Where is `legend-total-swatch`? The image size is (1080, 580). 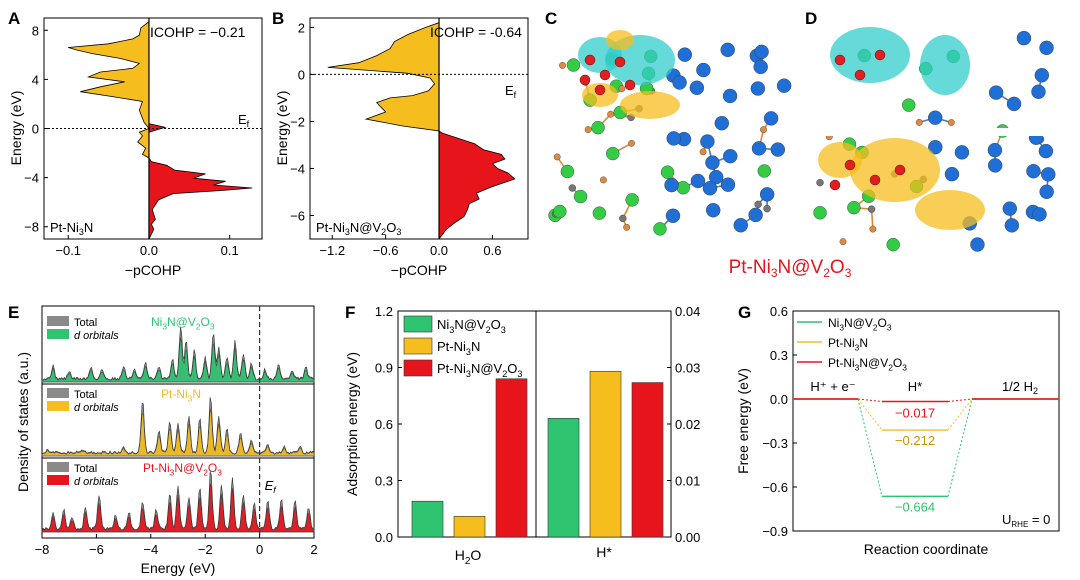 legend-total-swatch is located at coordinates (58, 467).